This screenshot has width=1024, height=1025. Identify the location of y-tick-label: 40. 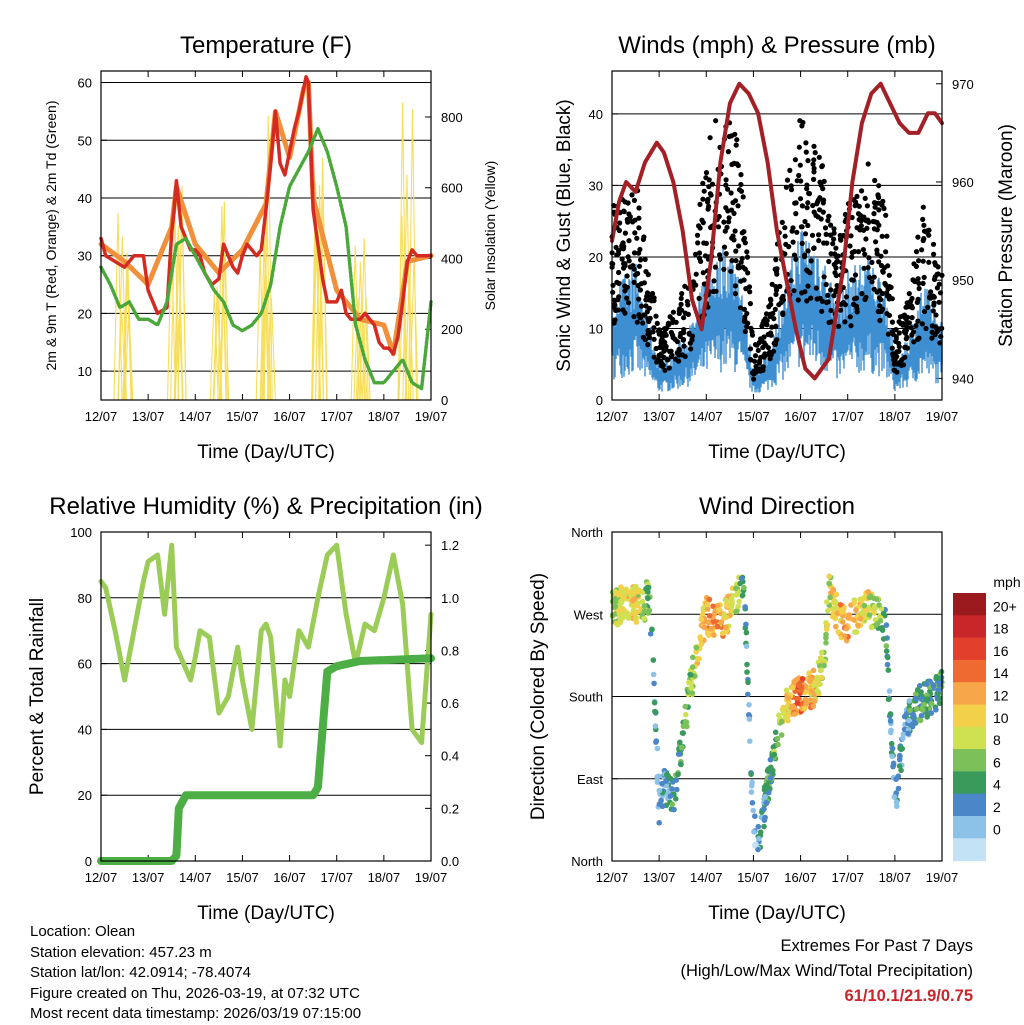
(85, 198).